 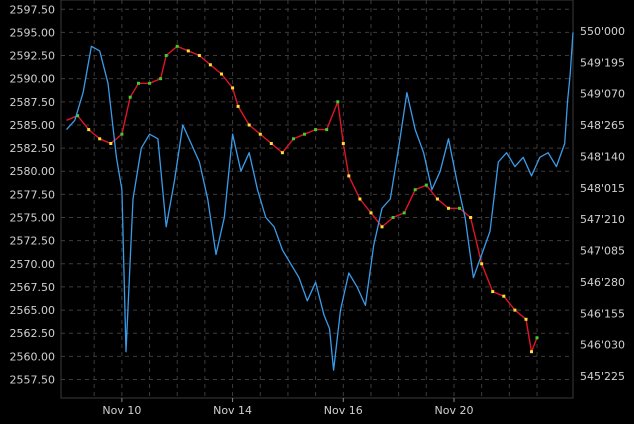 I want to click on x-axis-tick: Nov 20, so click(x=454, y=410).